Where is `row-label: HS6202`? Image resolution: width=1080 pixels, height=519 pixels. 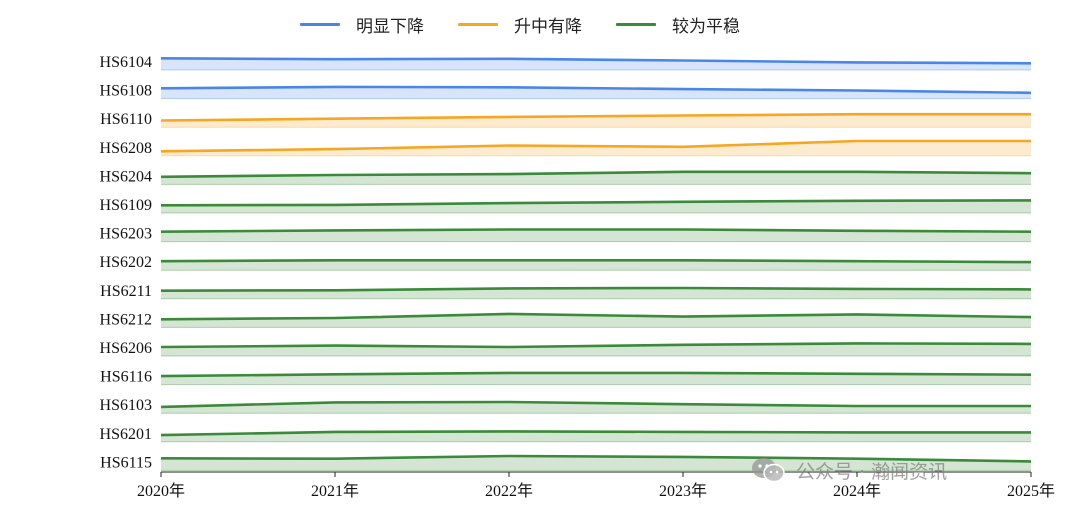 row-label: HS6202 is located at coordinates (126, 262).